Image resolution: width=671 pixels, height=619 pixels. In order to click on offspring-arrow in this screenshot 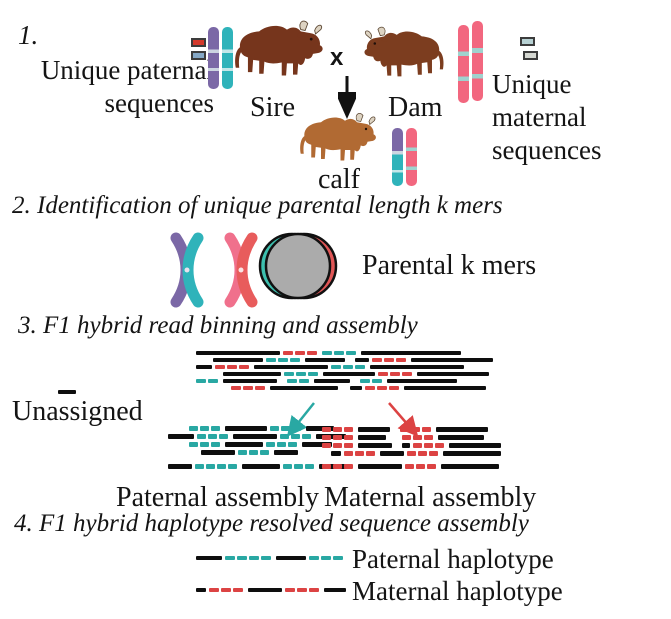, I will do `click(347, 97)`.